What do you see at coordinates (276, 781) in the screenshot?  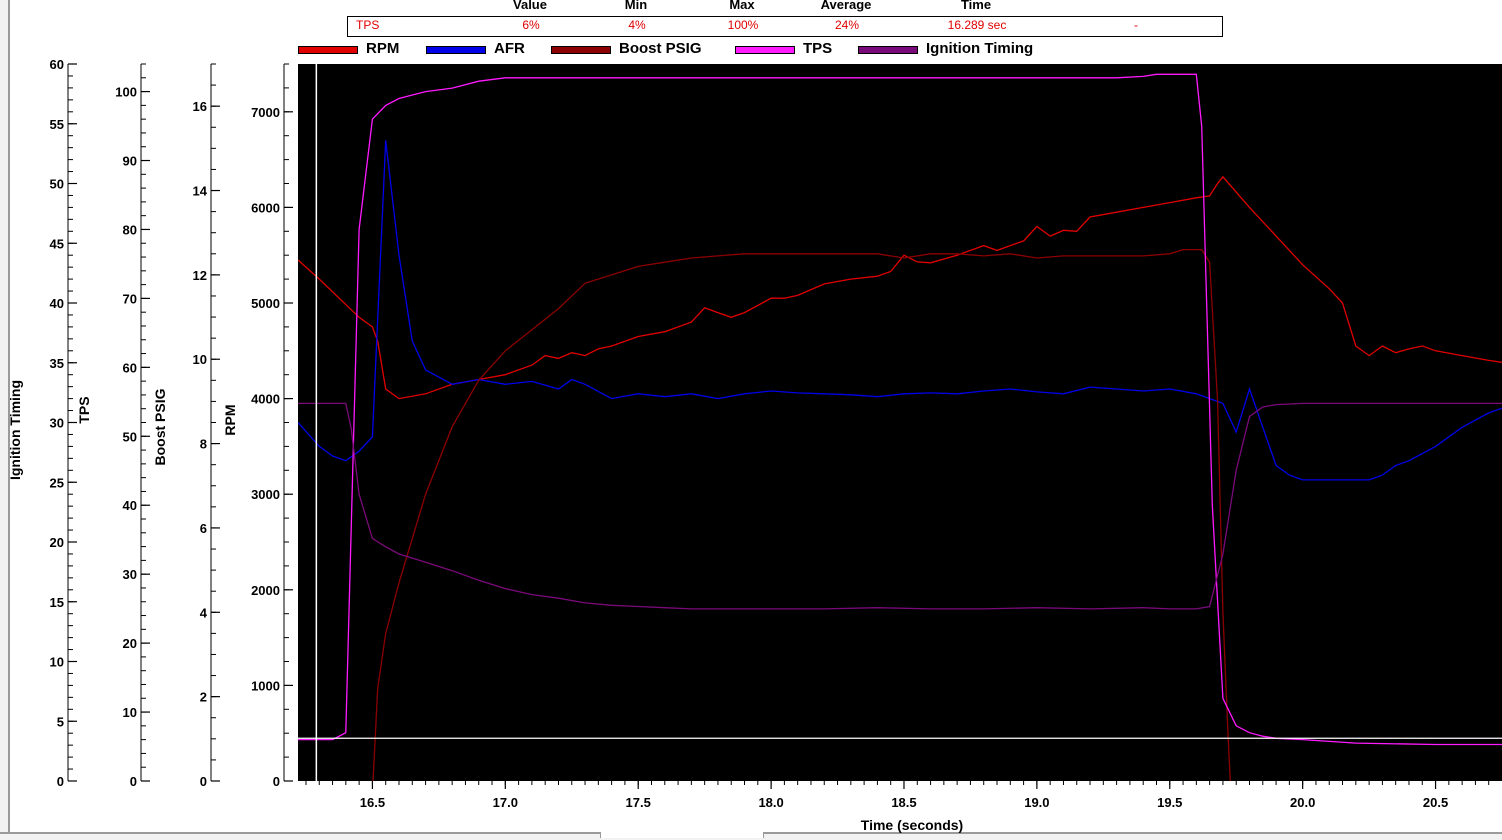 I see `tick-label-rpm: 0` at bounding box center [276, 781].